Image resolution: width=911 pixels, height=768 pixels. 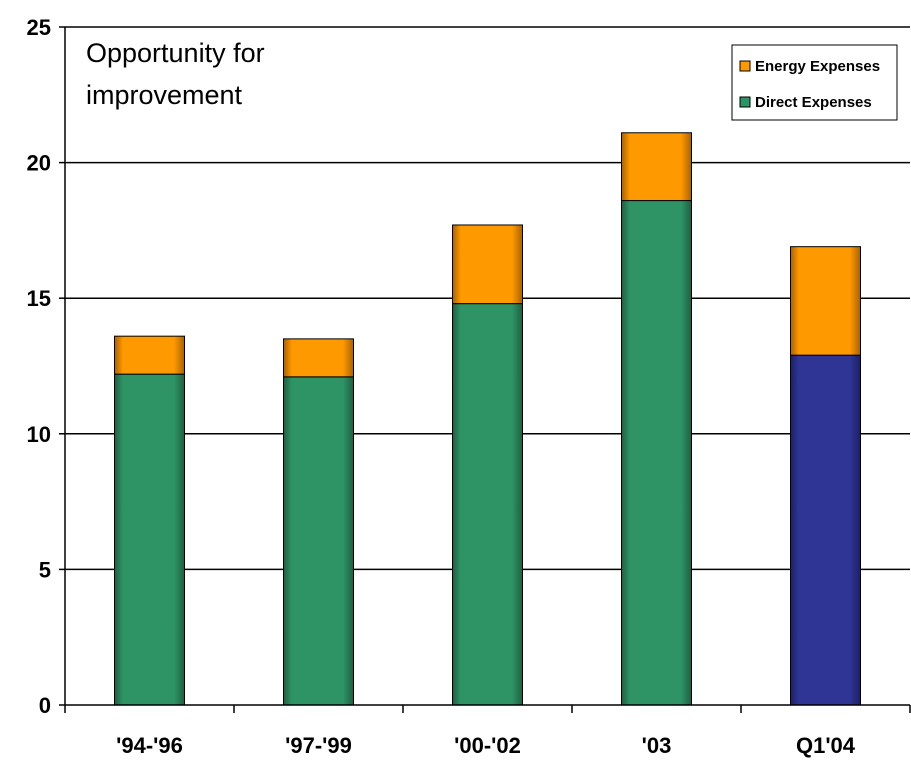 I want to click on legend: Energy Expenses Direct Expenses, so click(x=814, y=82).